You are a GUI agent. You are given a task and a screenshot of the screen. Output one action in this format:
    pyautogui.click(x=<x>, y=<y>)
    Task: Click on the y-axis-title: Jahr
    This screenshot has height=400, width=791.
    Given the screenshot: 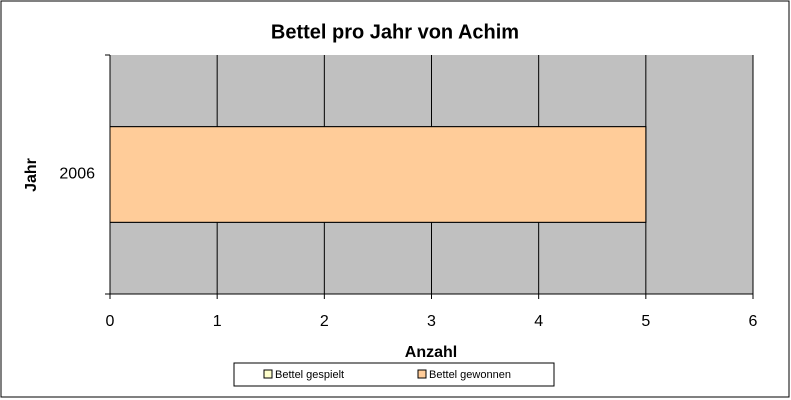 What is the action you would take?
    pyautogui.click(x=31, y=175)
    